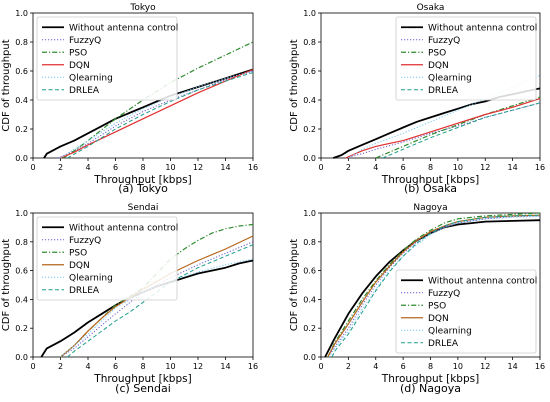  Describe the element at coordinates (430, 188) in the screenshot. I see `panel-caption: (b) Osaka` at that location.